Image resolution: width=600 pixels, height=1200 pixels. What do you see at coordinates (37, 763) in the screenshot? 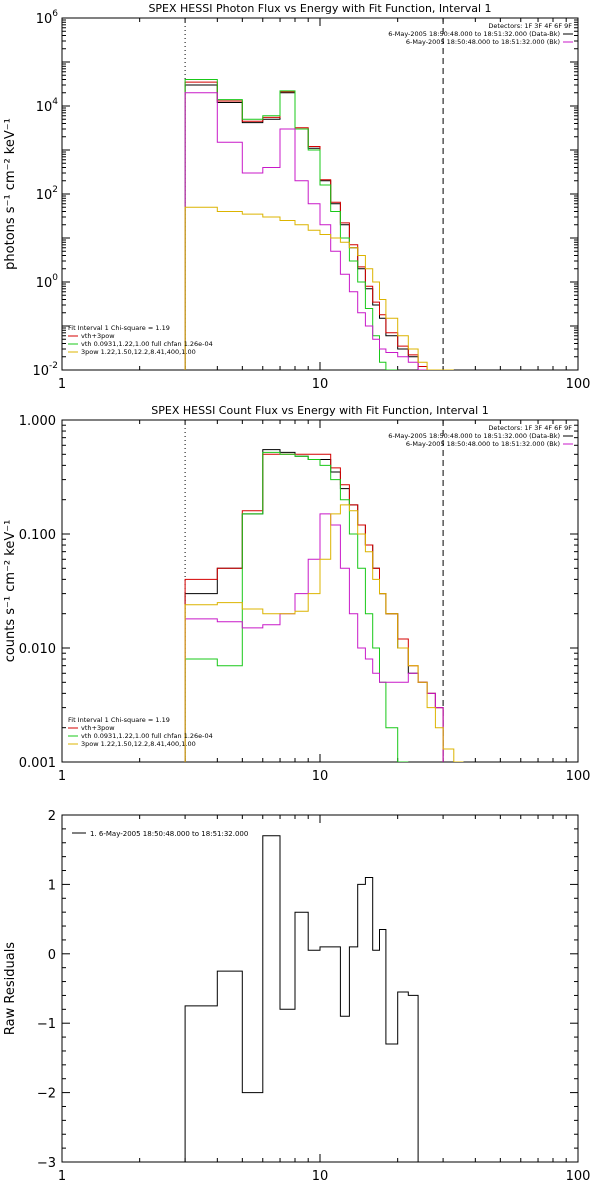
I see `y-tick-label: 0.001` at bounding box center [37, 763].